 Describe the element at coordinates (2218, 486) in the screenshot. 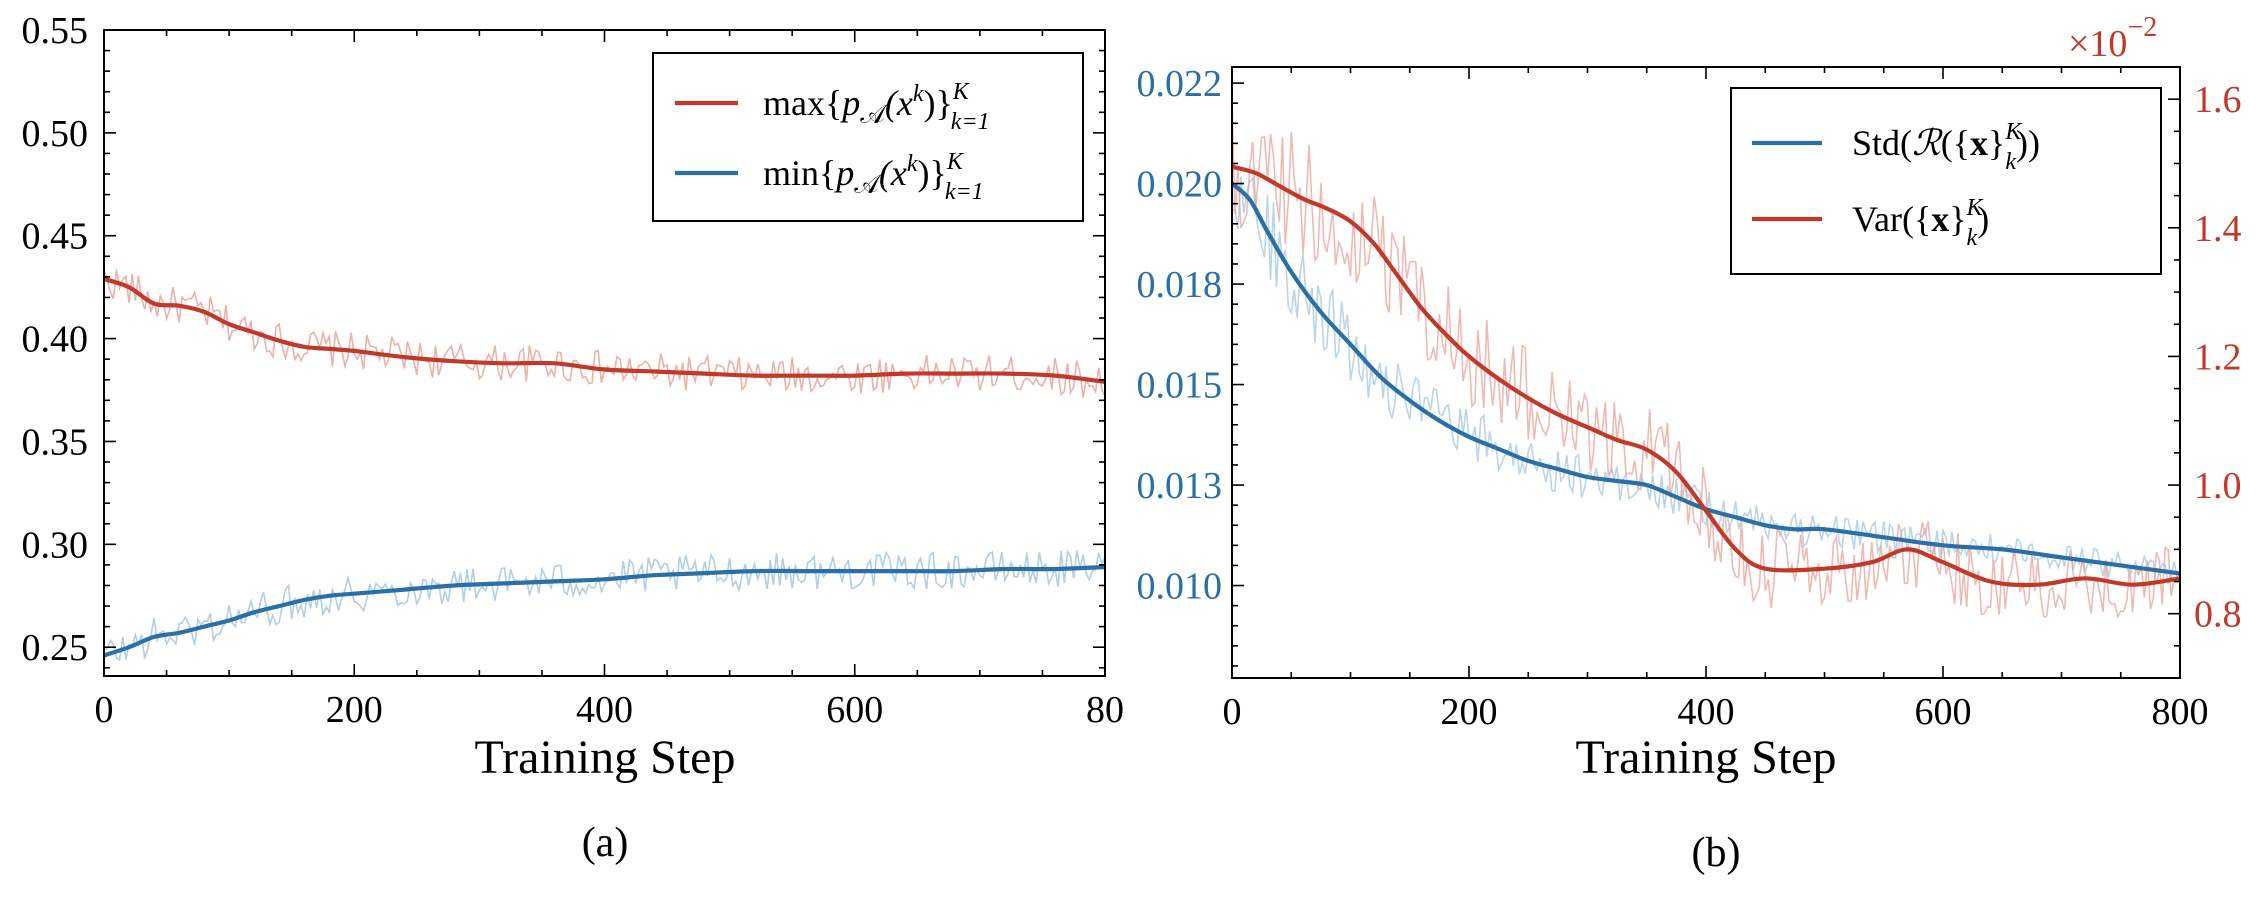

I see `y-right-tick-label: 1.0` at that location.